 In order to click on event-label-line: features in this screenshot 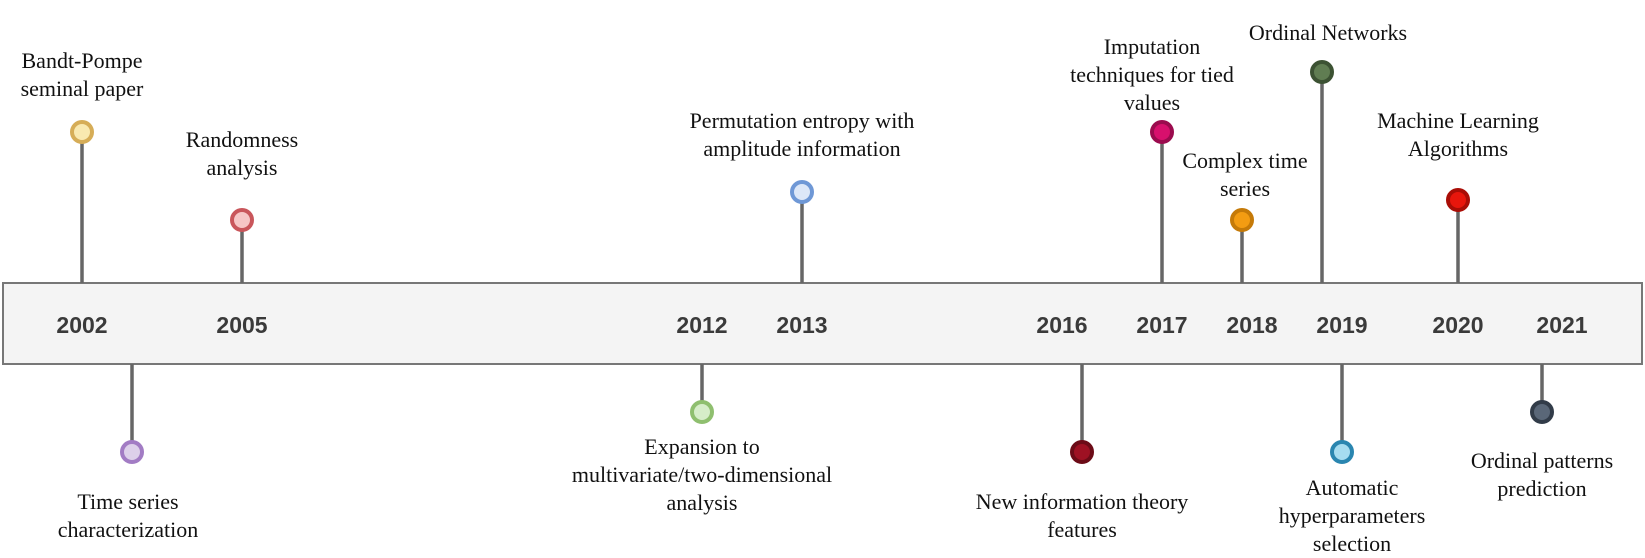, I will do `click(1082, 529)`.